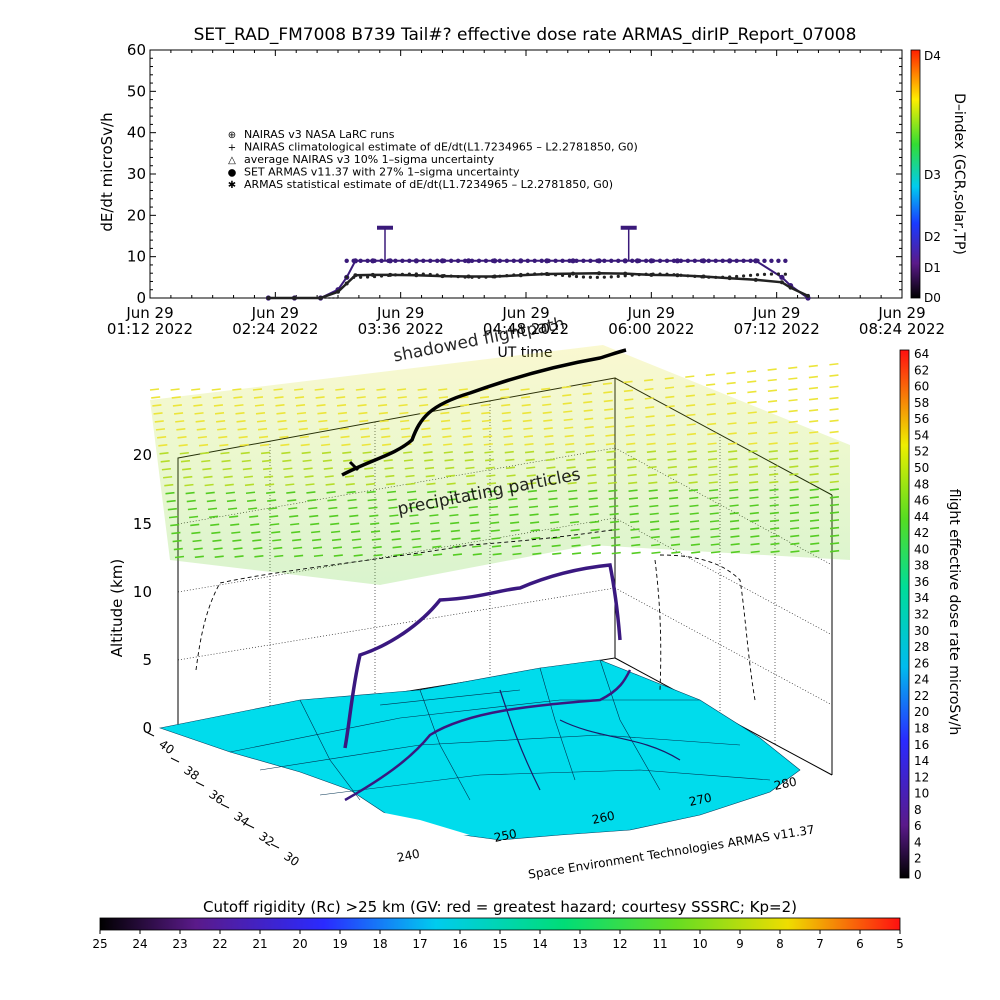 This screenshot has height=1000, width=1000. What do you see at coordinates (921, 761) in the screenshot?
I see `dose-rate-tick-label: 14` at bounding box center [921, 761].